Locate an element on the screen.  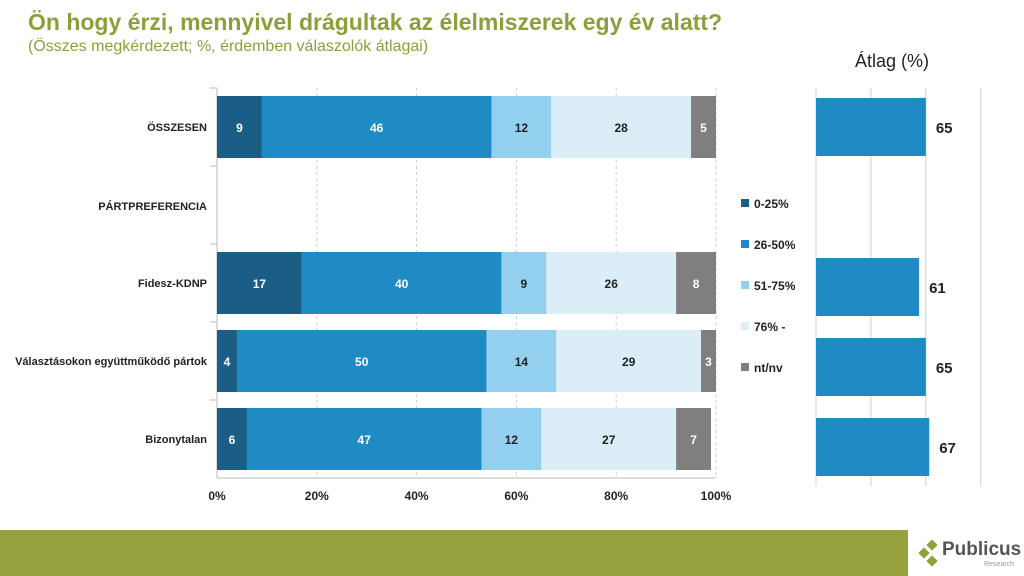
data-label: 40 is located at coordinates (402, 284).